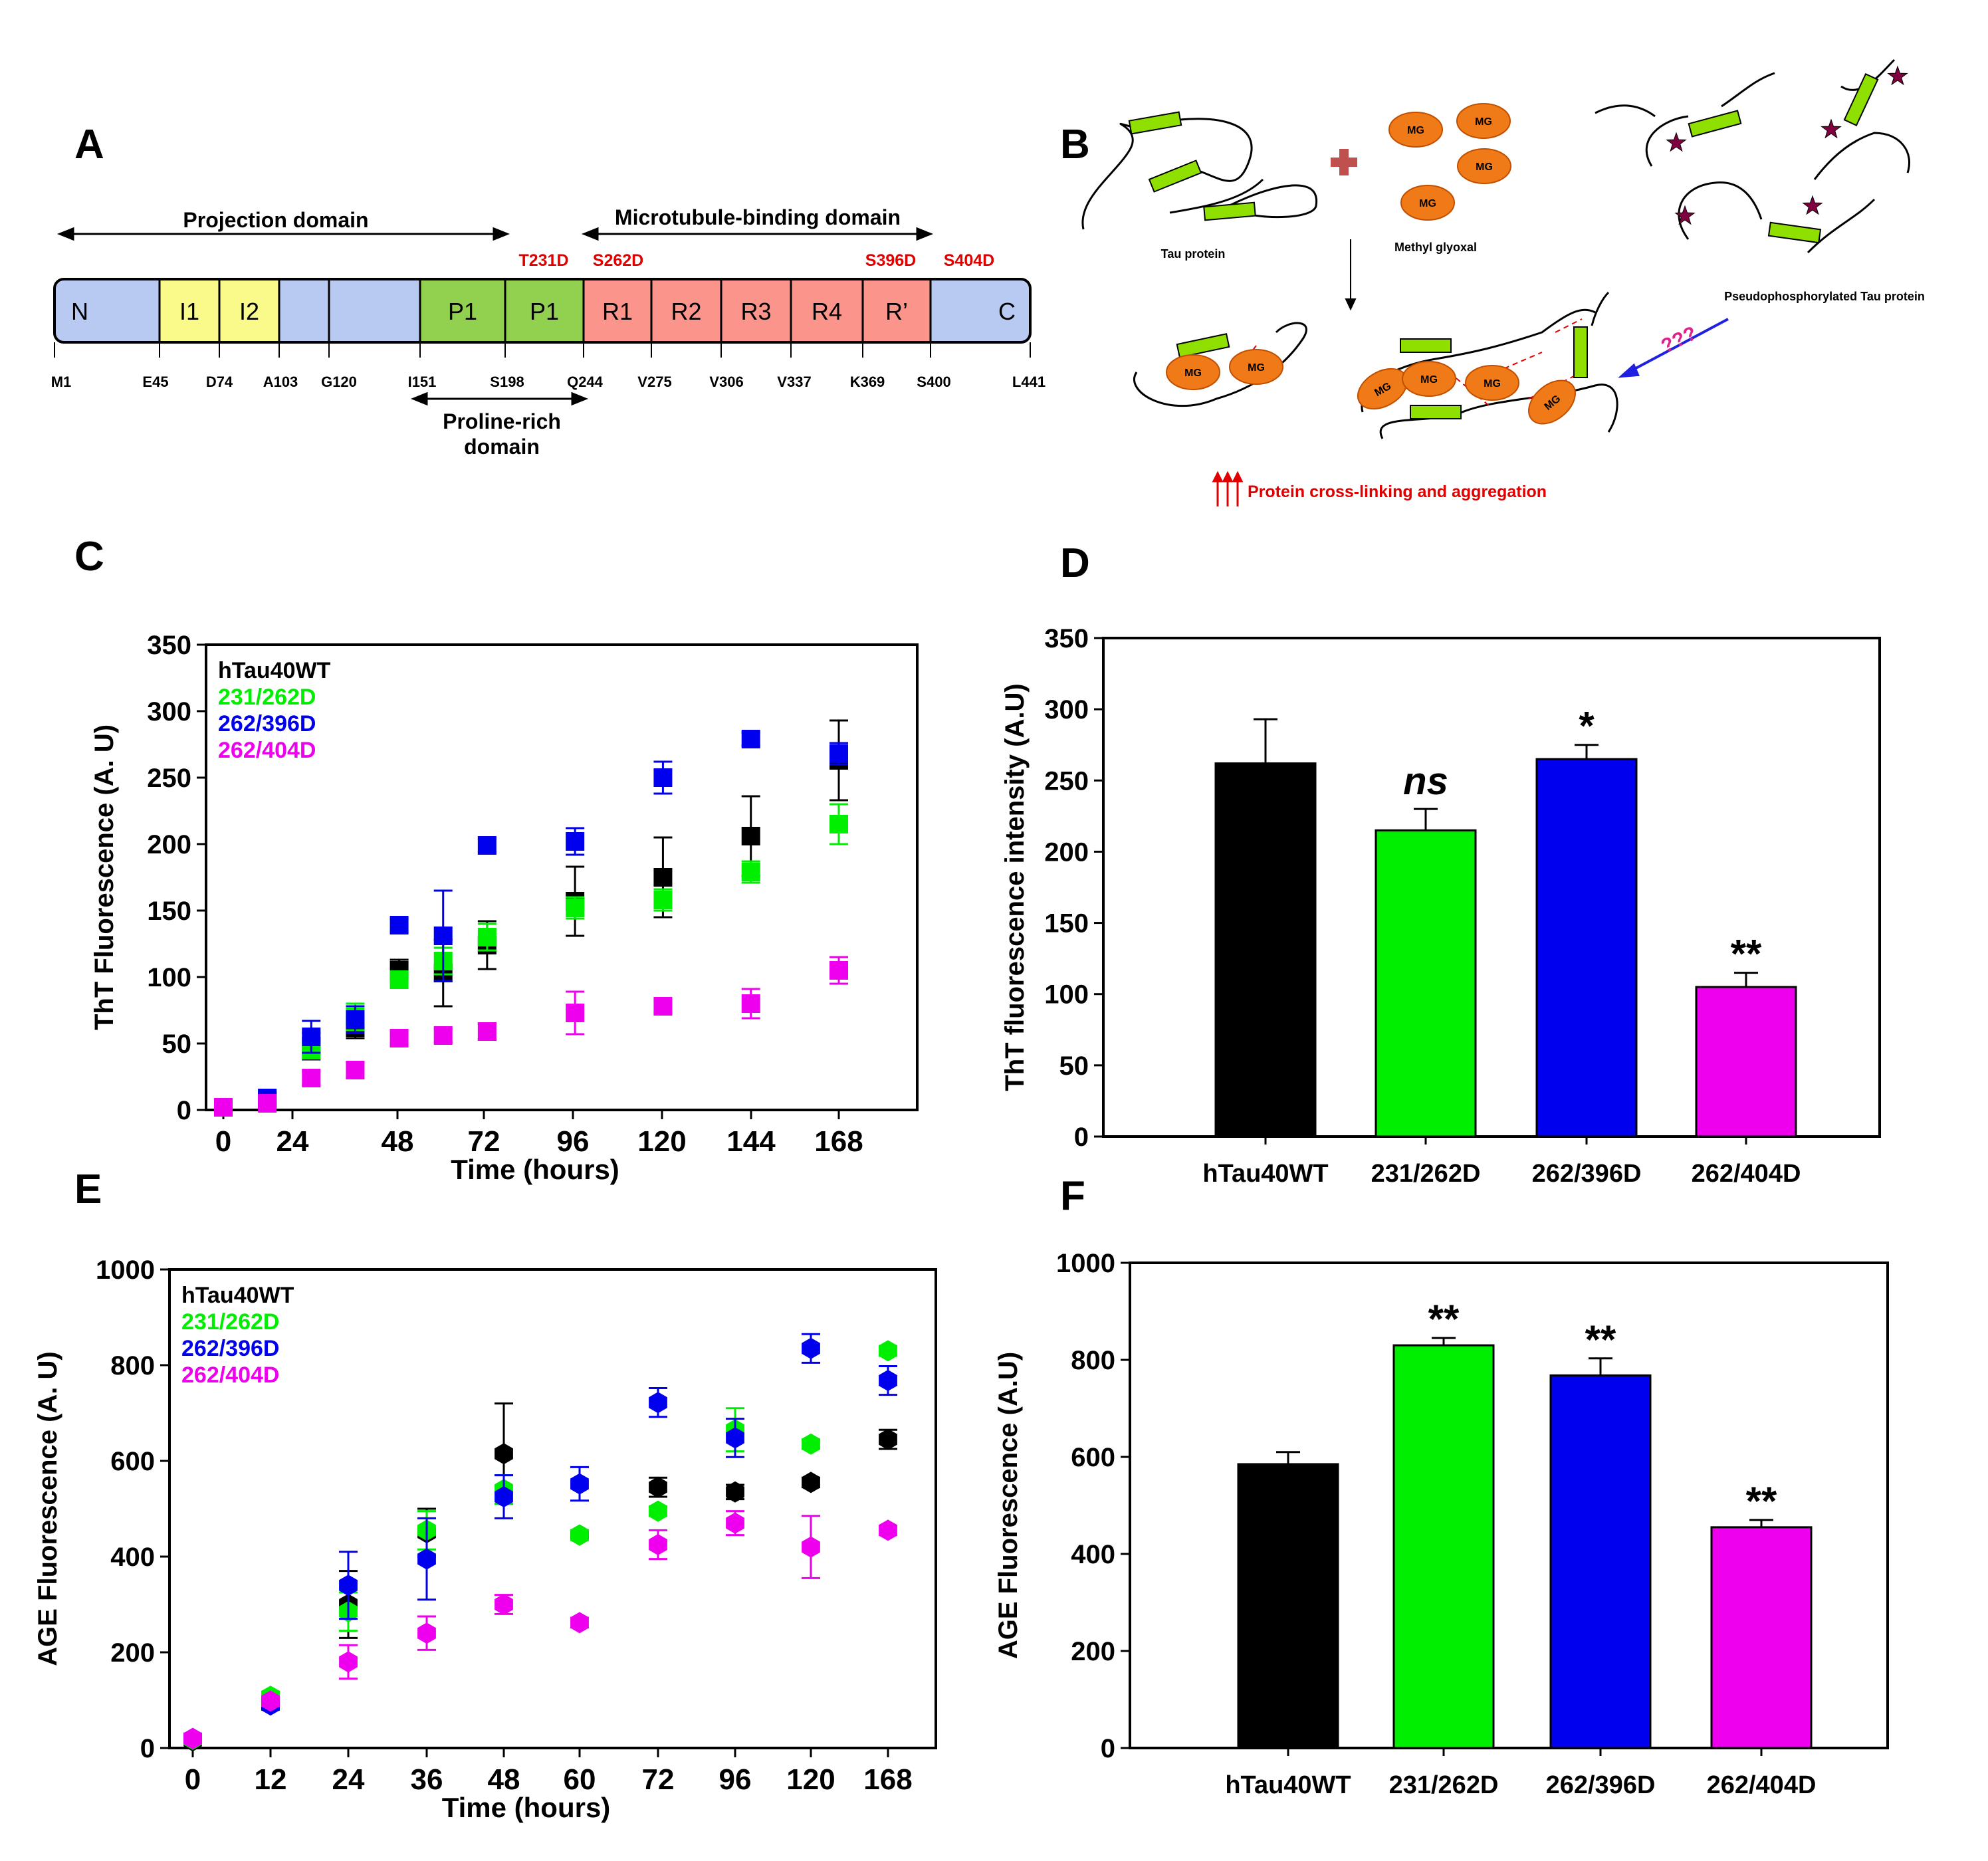  Describe the element at coordinates (1093, 1554) in the screenshot. I see `y-tick-label: 400` at that location.